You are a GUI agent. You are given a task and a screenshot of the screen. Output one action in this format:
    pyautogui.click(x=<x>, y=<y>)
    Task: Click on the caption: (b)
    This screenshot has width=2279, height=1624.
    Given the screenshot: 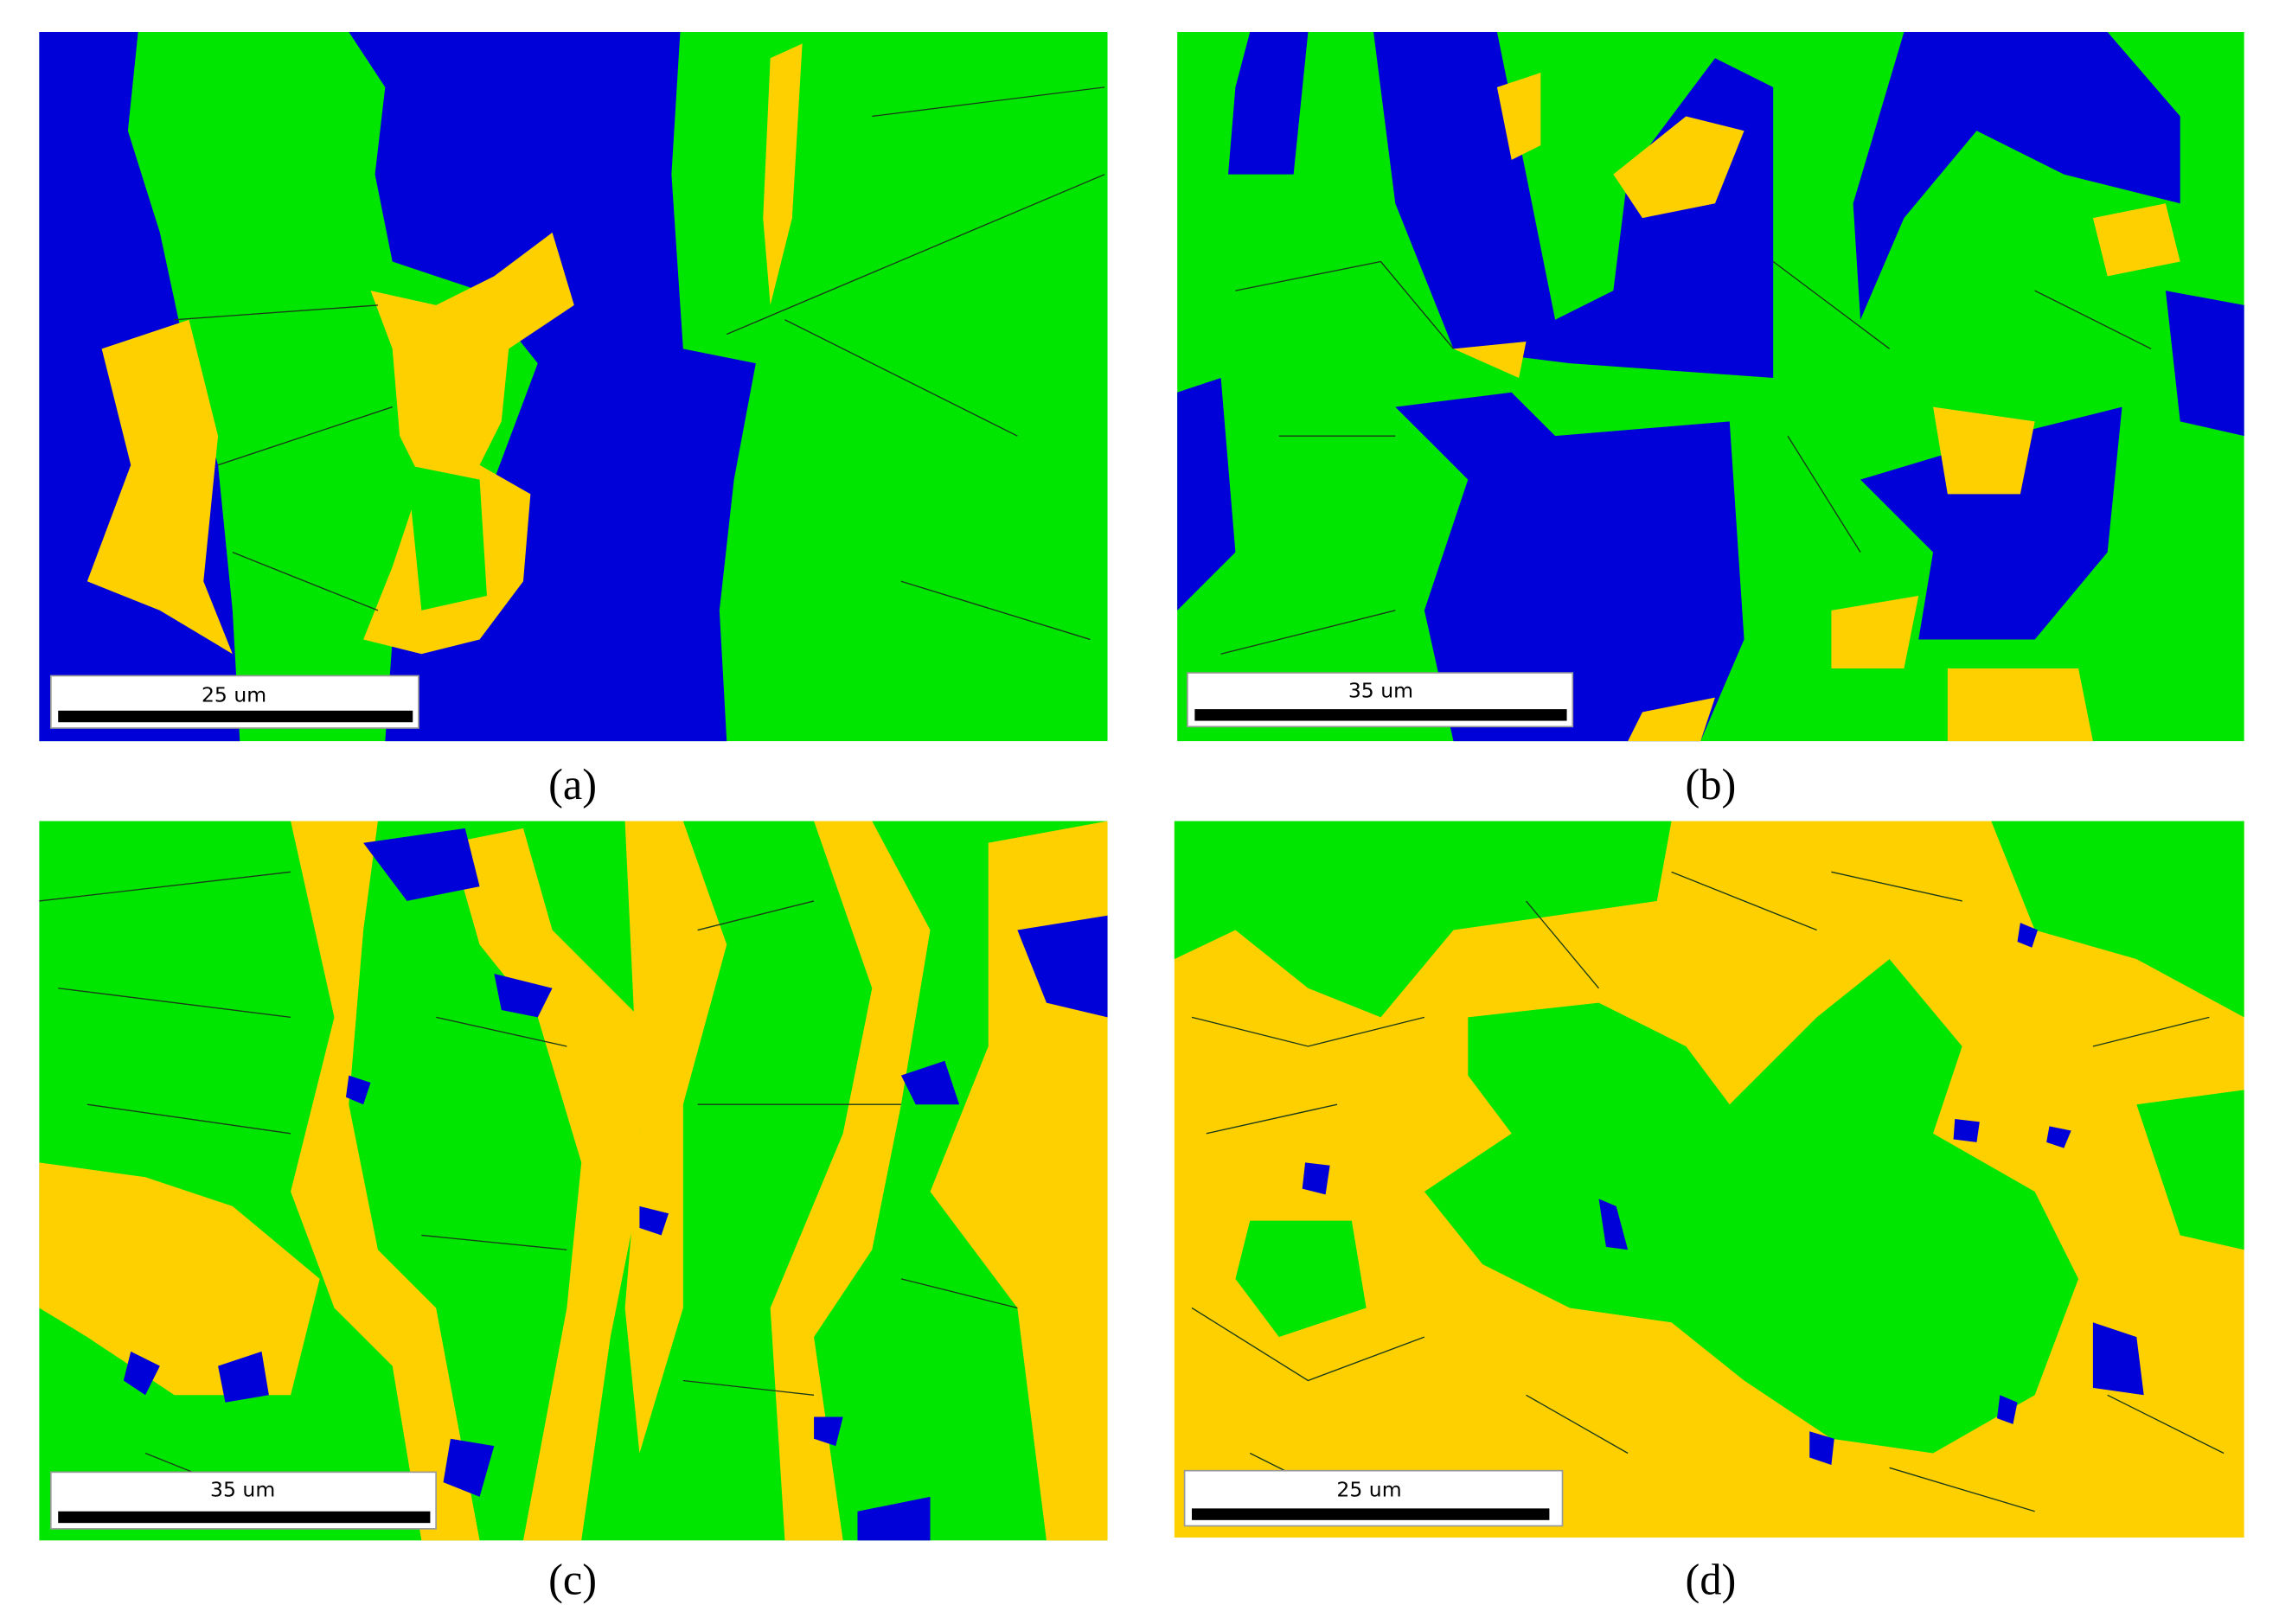 What is the action you would take?
    pyautogui.click(x=1712, y=784)
    